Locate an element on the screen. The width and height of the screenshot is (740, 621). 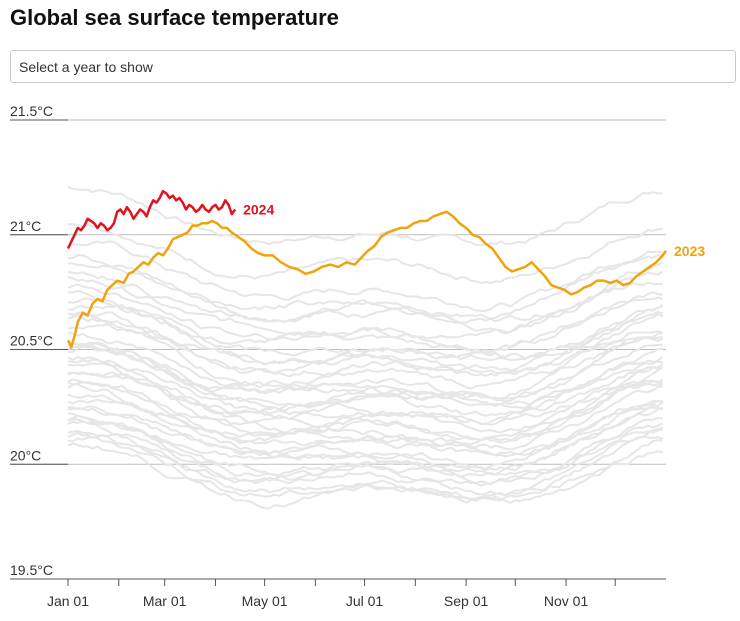
y-tick-label: 21°C is located at coordinates (25, 226).